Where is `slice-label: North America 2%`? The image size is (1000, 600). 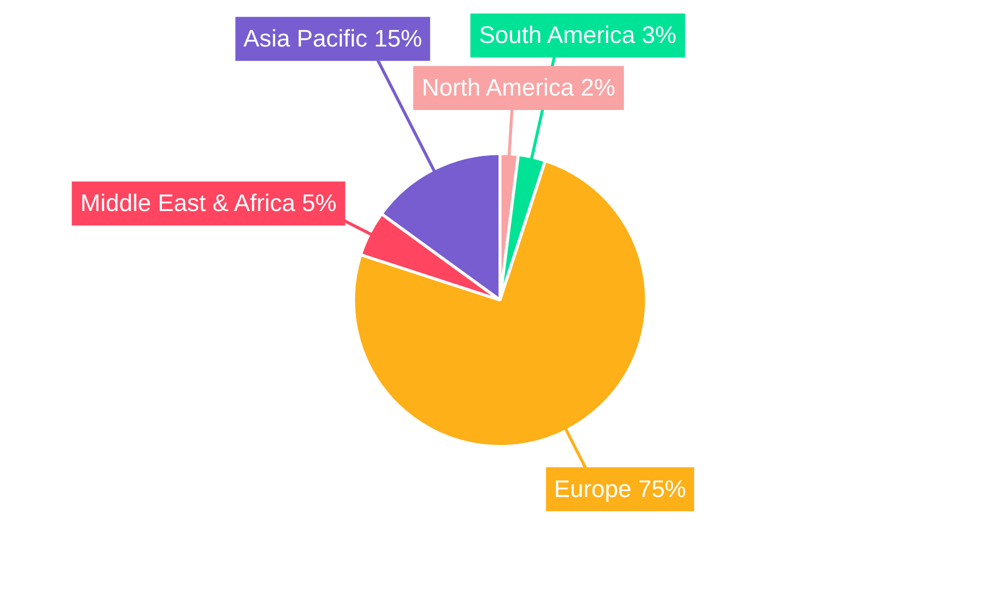 slice-label: North America 2% is located at coordinates (519, 88).